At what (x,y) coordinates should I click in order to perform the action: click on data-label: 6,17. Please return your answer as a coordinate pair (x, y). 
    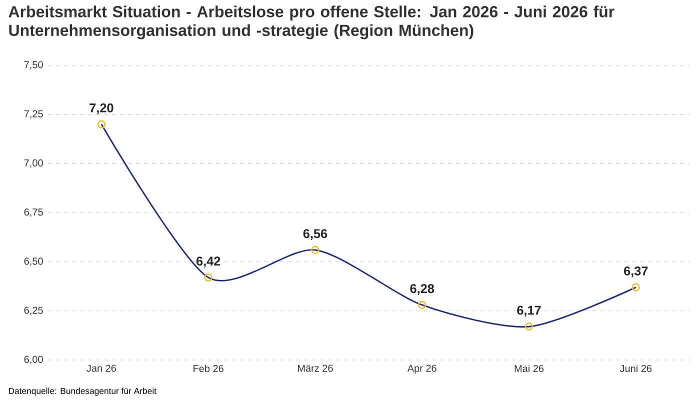
    Looking at the image, I should click on (529, 311).